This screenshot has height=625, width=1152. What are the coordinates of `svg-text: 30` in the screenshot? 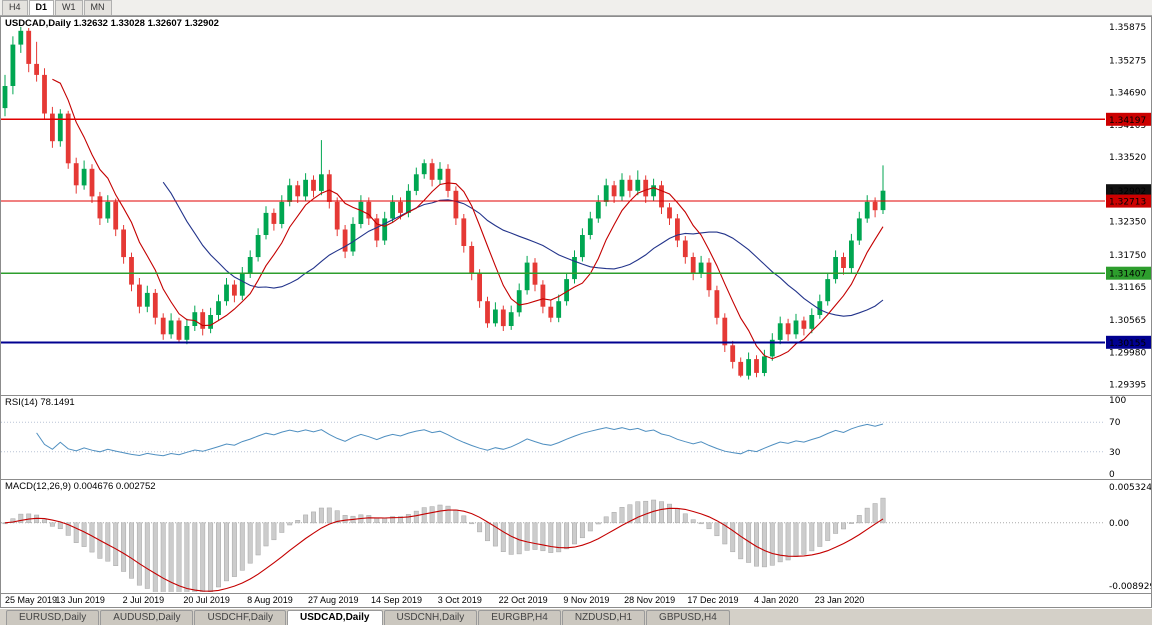 It's located at (1115, 453).